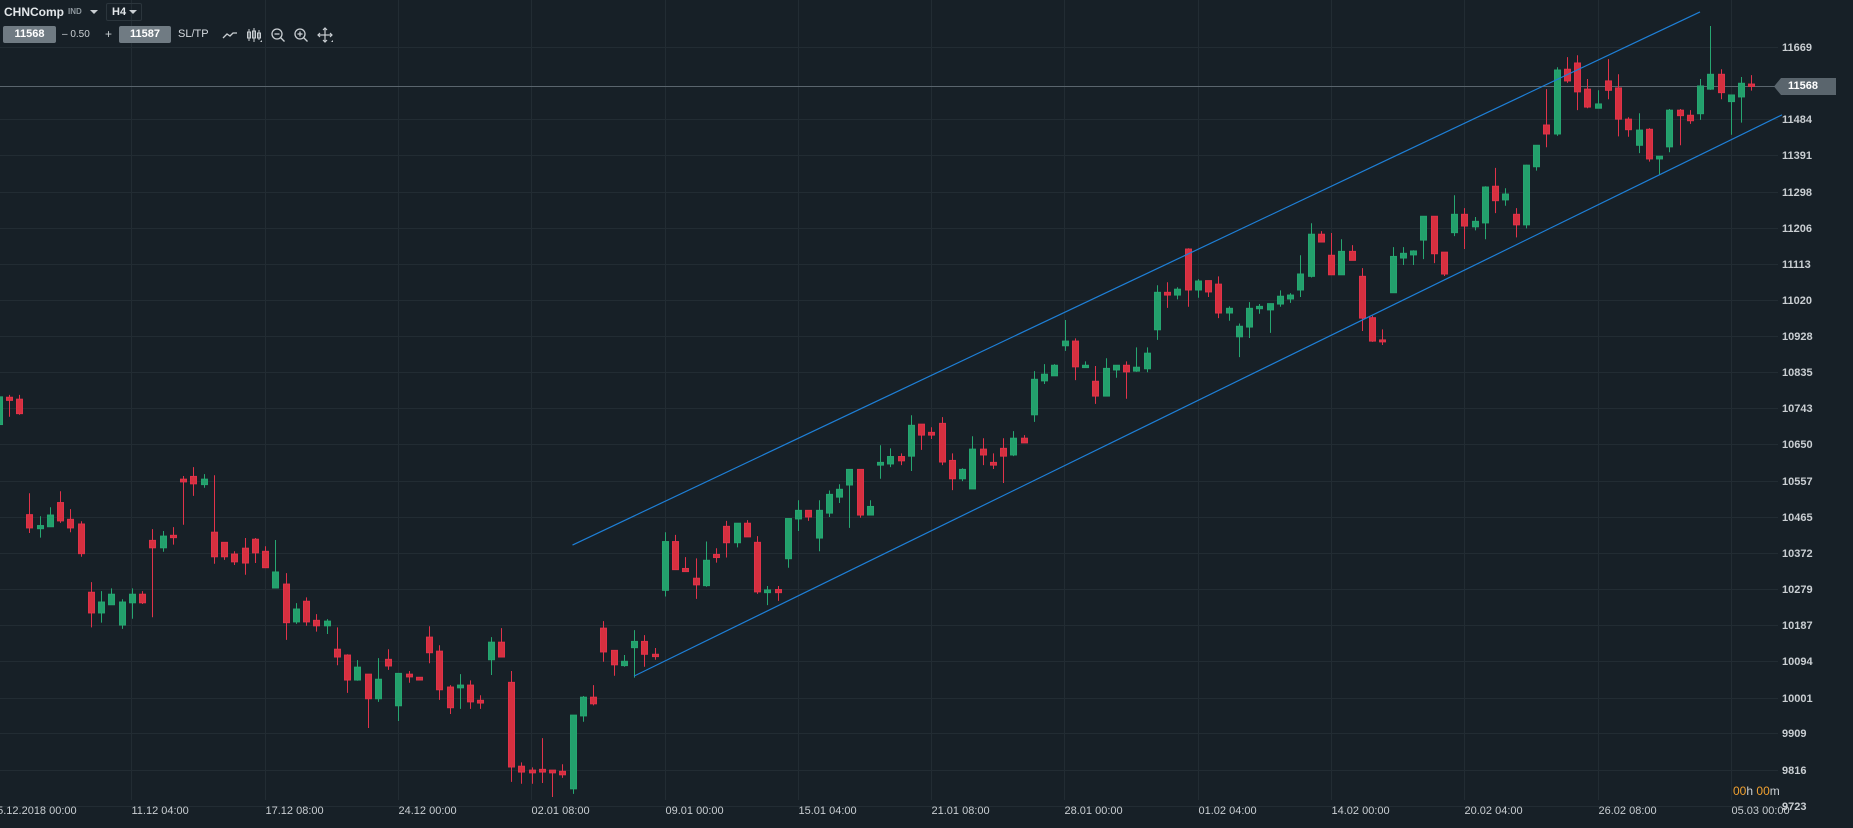 The height and width of the screenshot is (828, 1853). Describe the element at coordinates (960, 811) in the screenshot. I see `time-tick-label: 21.01 08:00` at that location.